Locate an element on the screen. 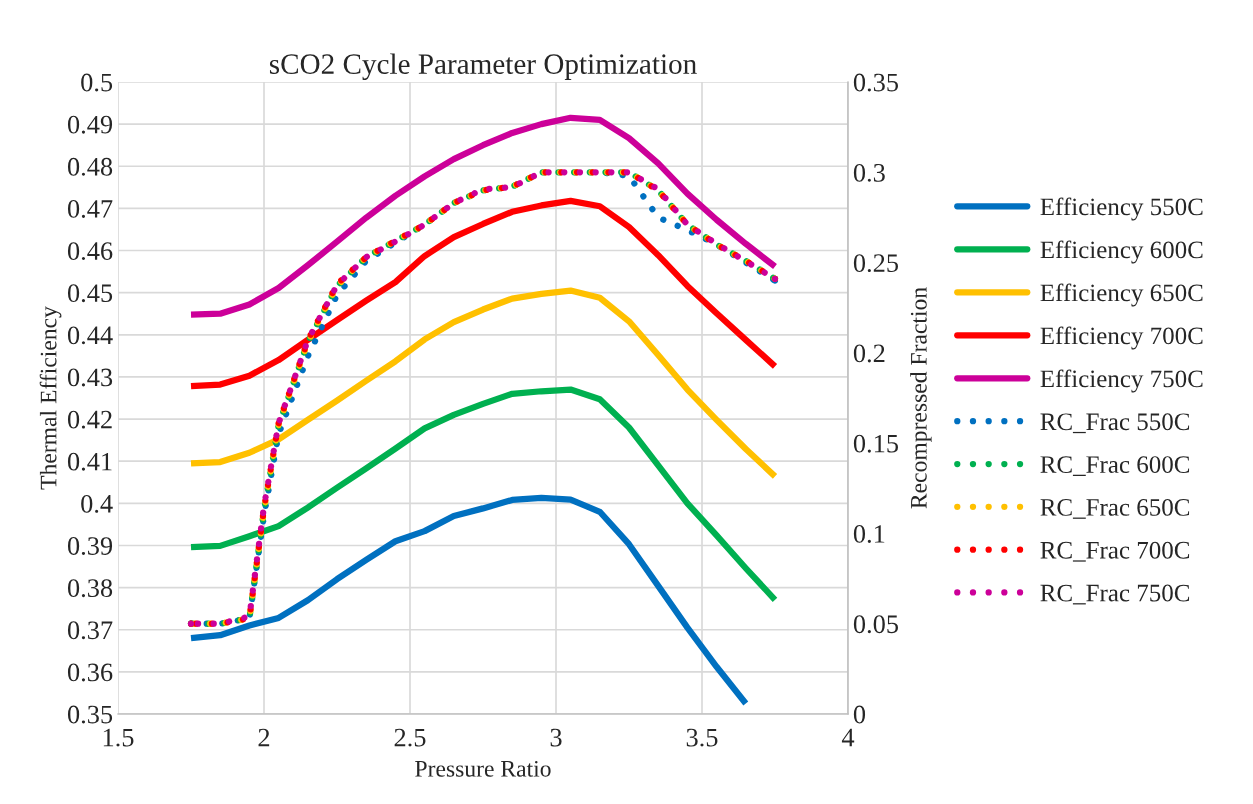 This screenshot has width=1253, height=804. y-tick-label: 0.39 is located at coordinates (90, 546).